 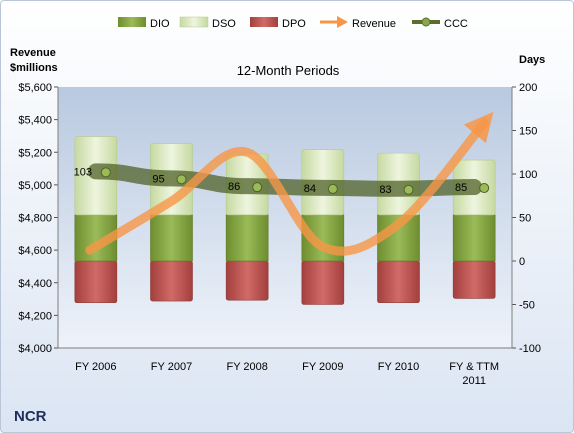 I want to click on legend-label-dso: DSO, so click(x=224, y=24).